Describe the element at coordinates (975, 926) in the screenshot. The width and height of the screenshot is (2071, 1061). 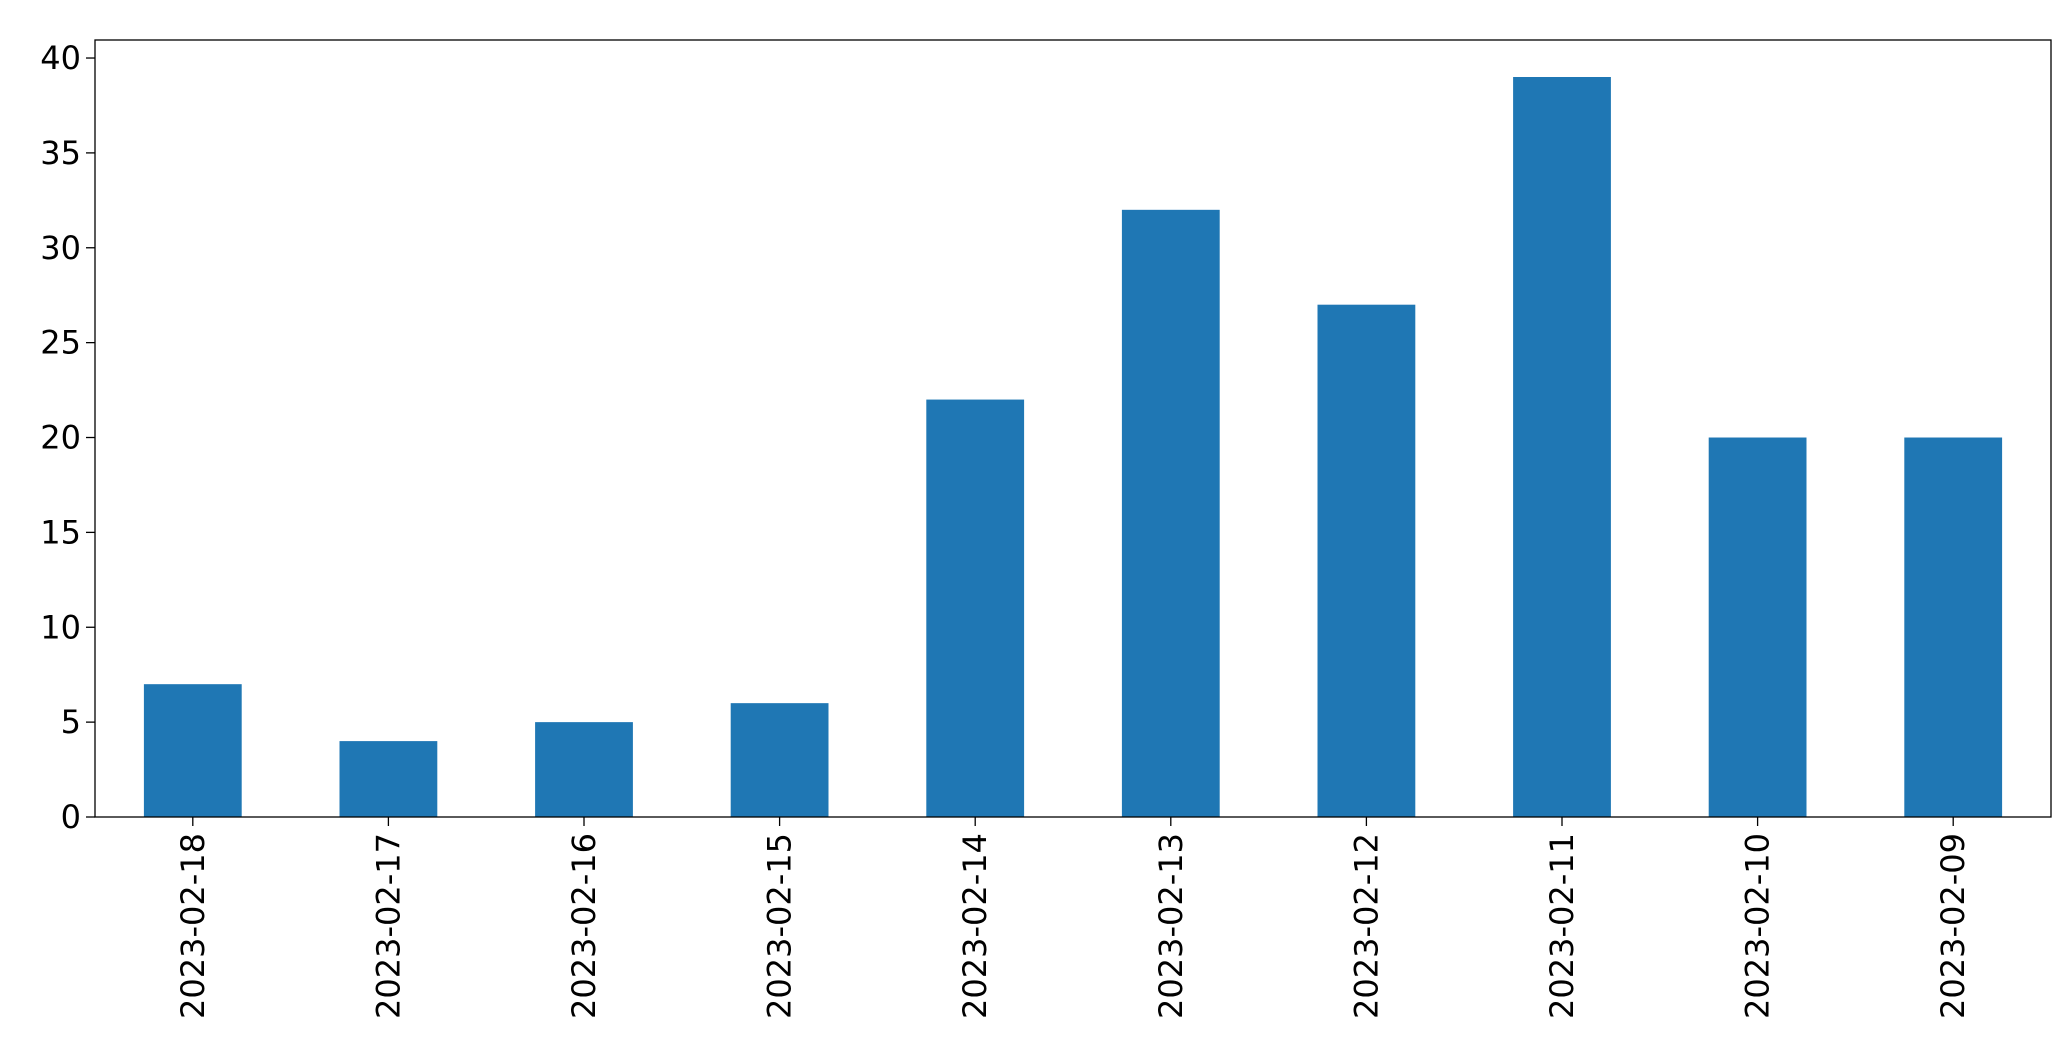
I see `x-tick-label: 2023-02-14` at that location.